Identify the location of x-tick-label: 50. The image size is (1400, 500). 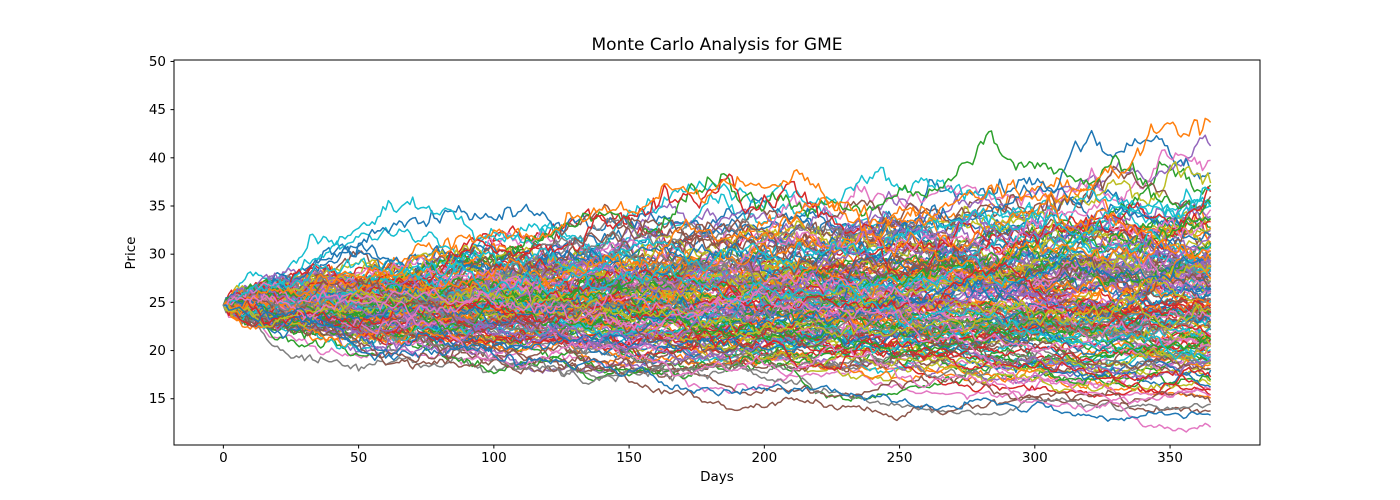
(358, 458).